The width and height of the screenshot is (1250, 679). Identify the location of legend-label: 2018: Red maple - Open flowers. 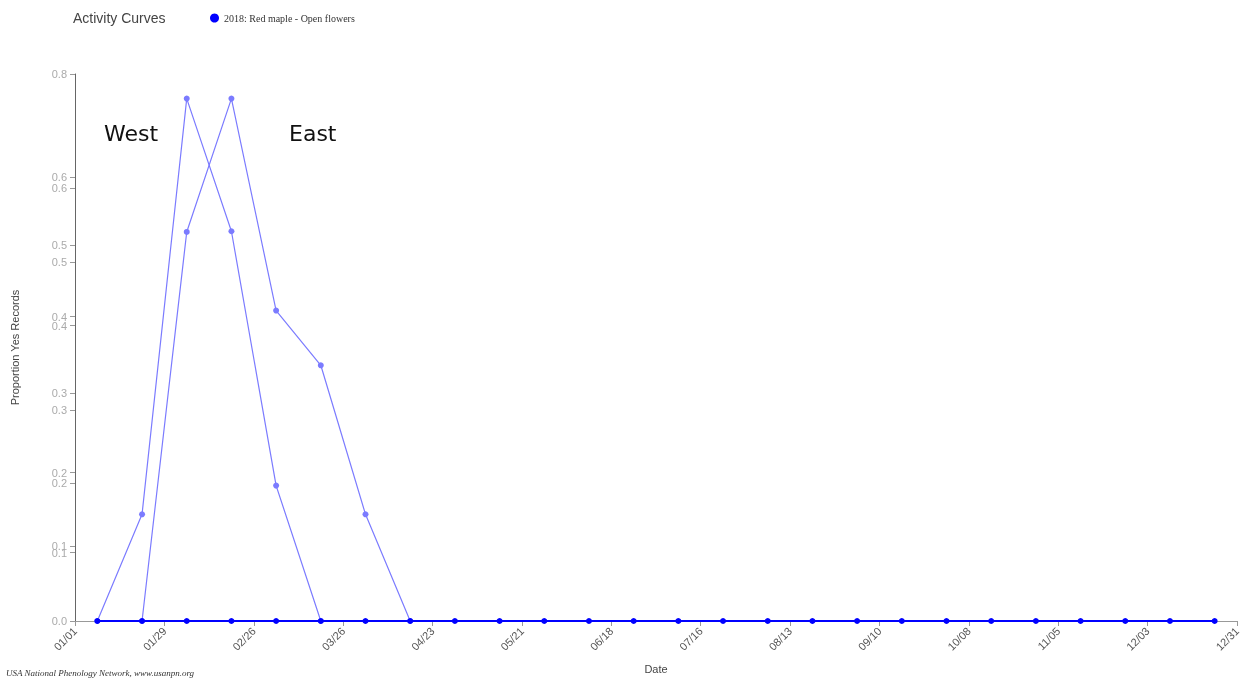
(289, 18).